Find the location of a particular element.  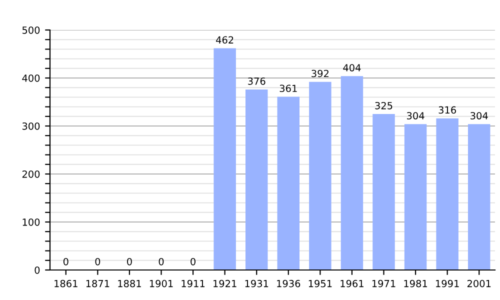

x-tick-label: 1861 is located at coordinates (66, 284).